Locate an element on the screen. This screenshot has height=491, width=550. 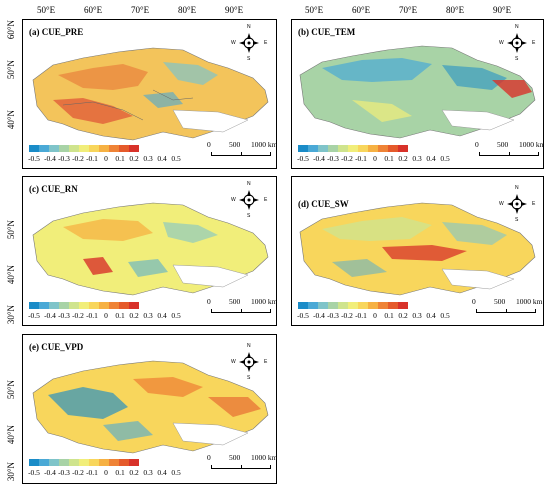
scale-label: 0 is located at coordinates (474, 301).